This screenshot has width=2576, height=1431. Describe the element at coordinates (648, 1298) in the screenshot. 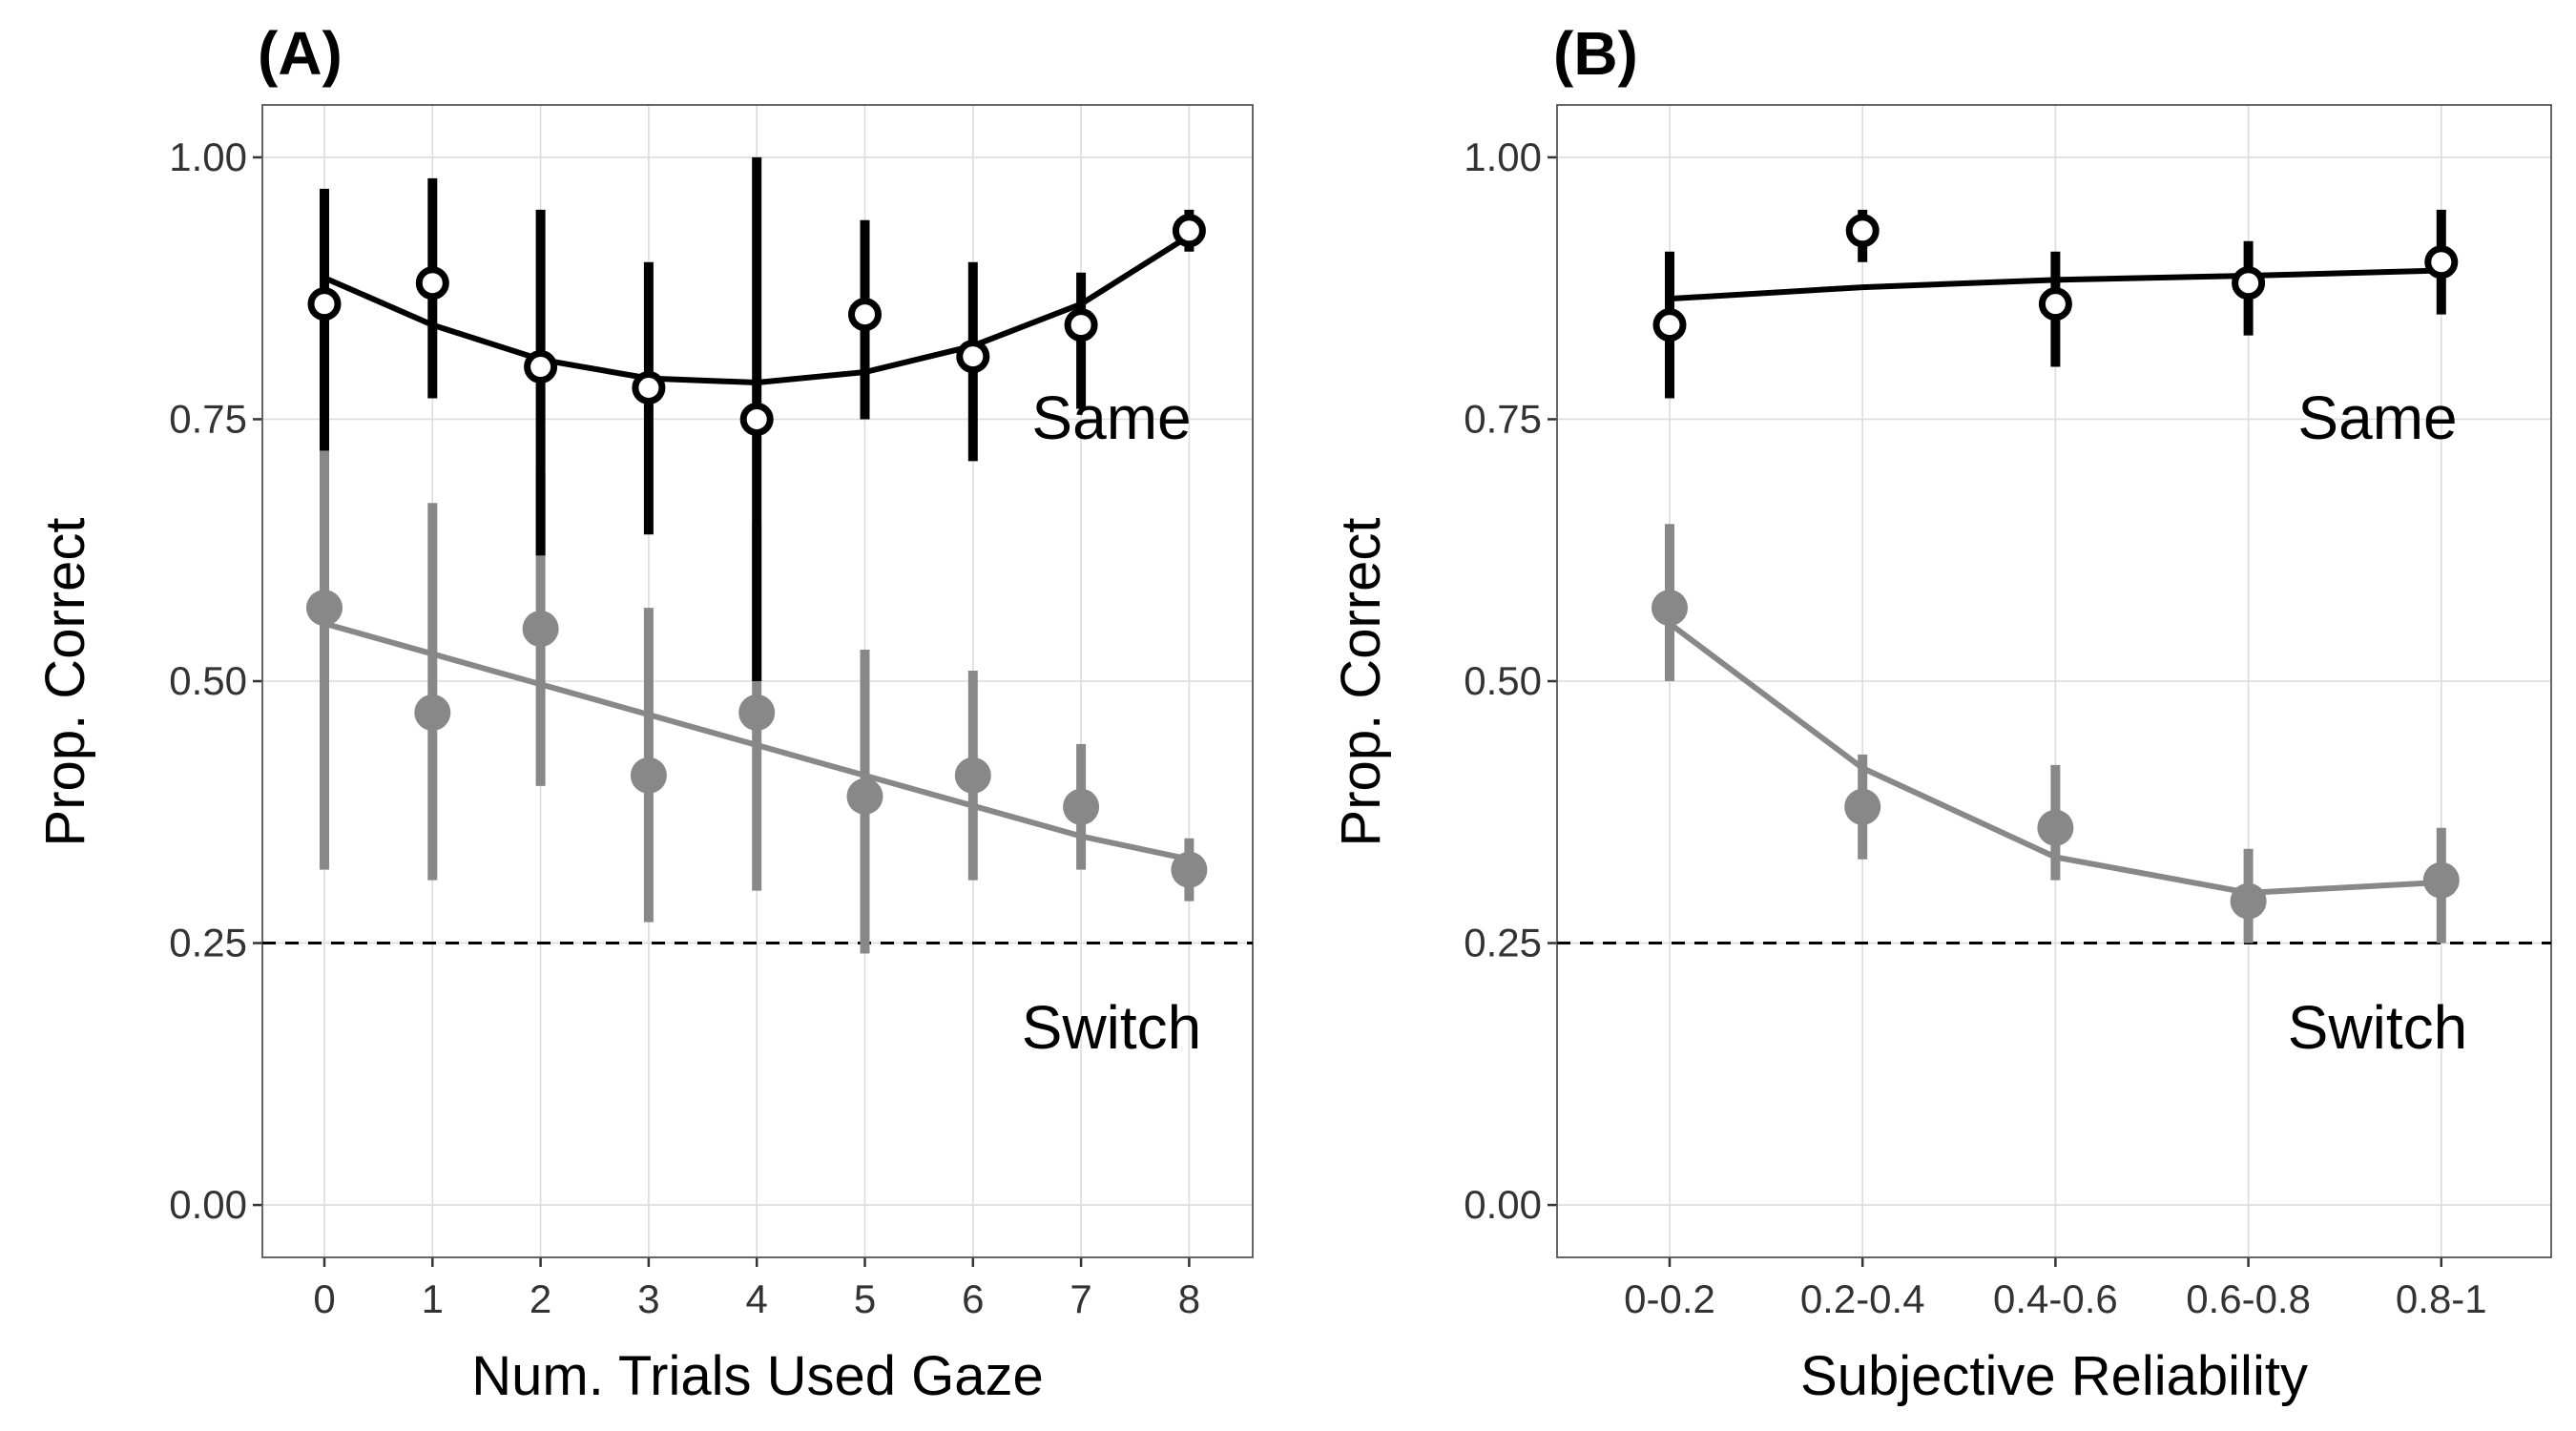

I see `x-tick-label: 3` at that location.